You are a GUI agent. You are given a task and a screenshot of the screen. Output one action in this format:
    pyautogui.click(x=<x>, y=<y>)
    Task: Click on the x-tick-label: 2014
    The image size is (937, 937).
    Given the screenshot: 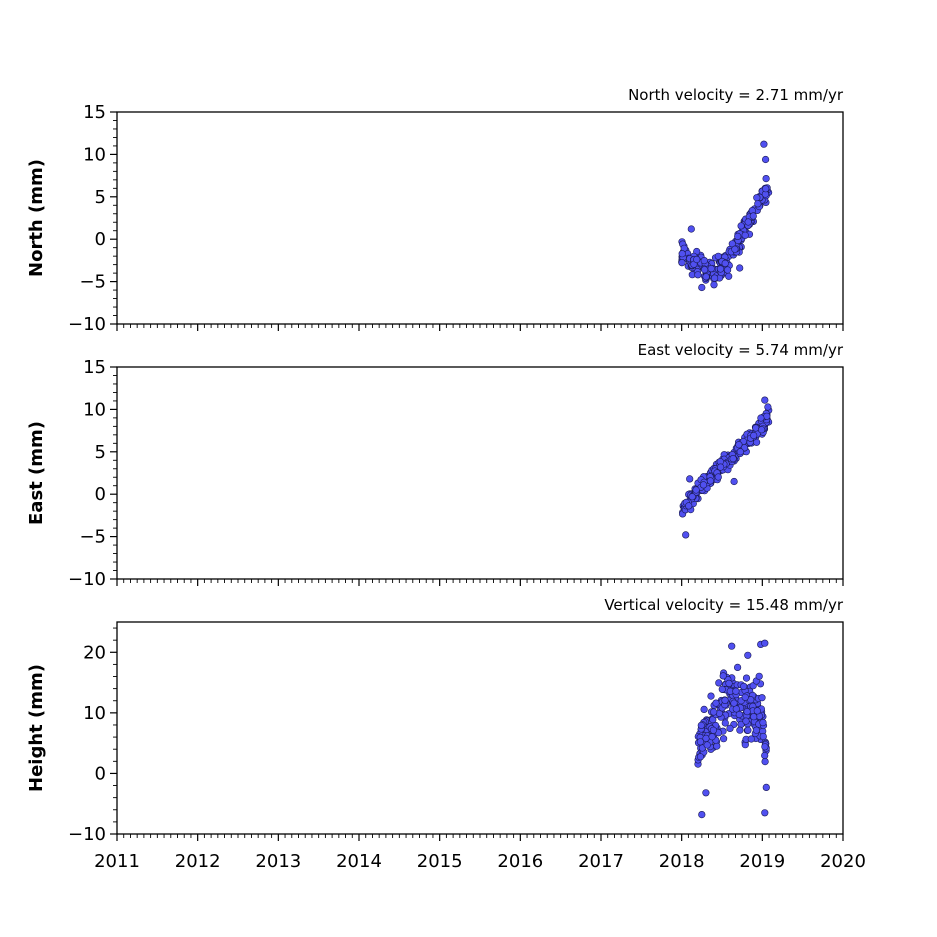 What is the action you would take?
    pyautogui.click(x=359, y=861)
    